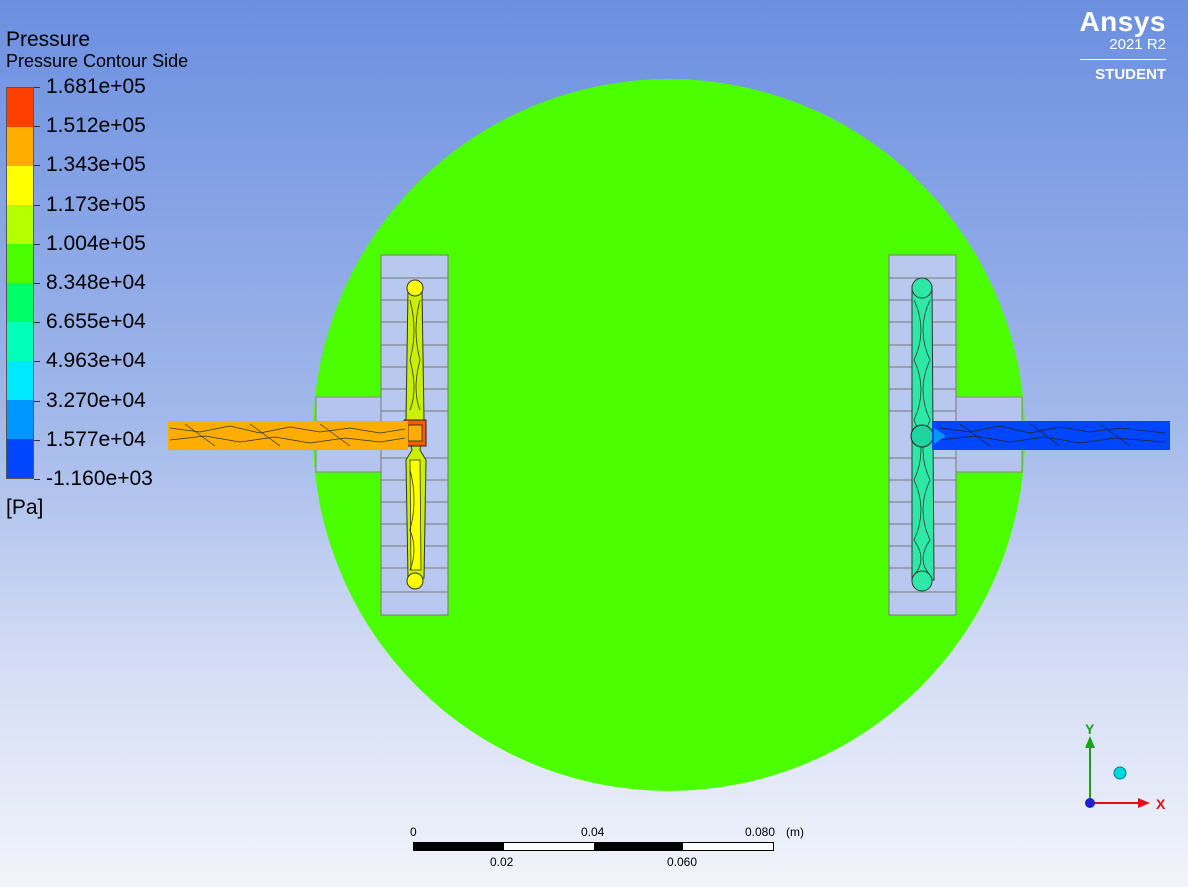  I want to click on scale-label-4: 0.060, so click(682, 862).